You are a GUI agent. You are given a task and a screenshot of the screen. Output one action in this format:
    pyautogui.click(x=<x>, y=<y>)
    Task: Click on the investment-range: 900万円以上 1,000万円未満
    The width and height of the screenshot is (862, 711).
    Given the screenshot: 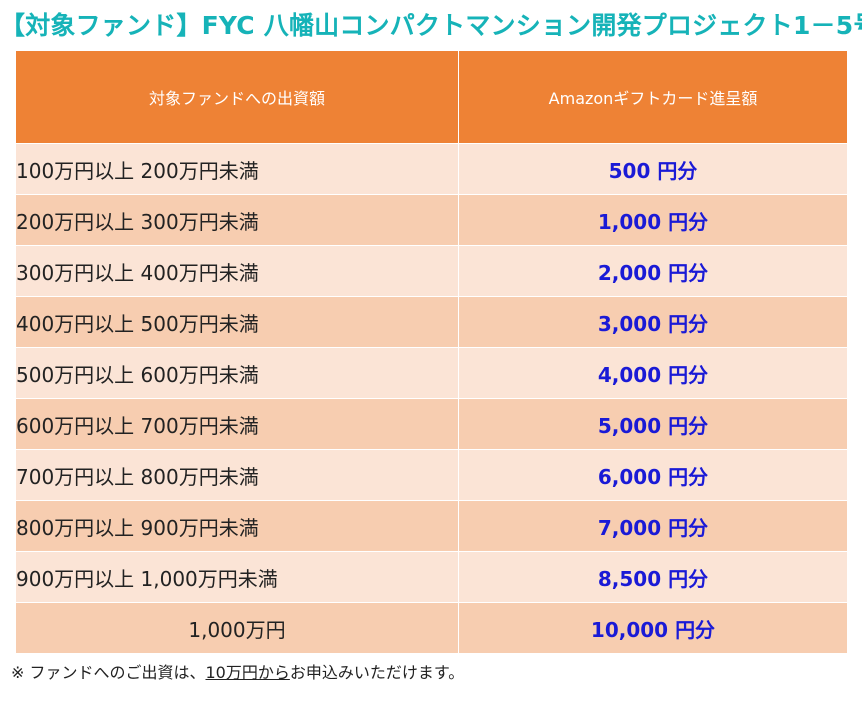 What is the action you would take?
    pyautogui.click(x=237, y=577)
    